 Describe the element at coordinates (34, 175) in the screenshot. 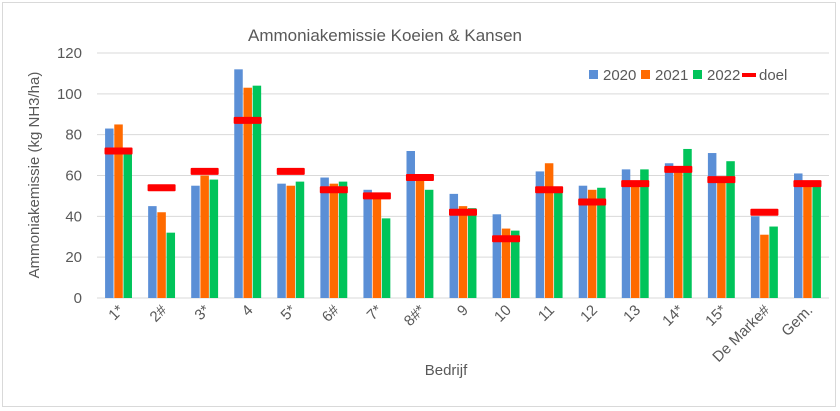

I see `y-axis-label: Ammoniakemissie (kg NH3/ha)` at that location.